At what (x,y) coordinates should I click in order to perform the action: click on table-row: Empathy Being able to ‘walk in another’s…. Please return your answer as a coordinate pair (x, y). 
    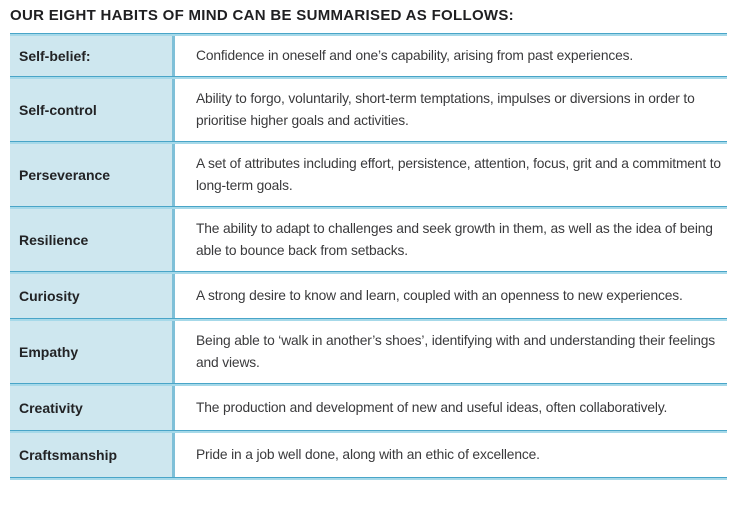
    Looking at the image, I should click on (368, 352).